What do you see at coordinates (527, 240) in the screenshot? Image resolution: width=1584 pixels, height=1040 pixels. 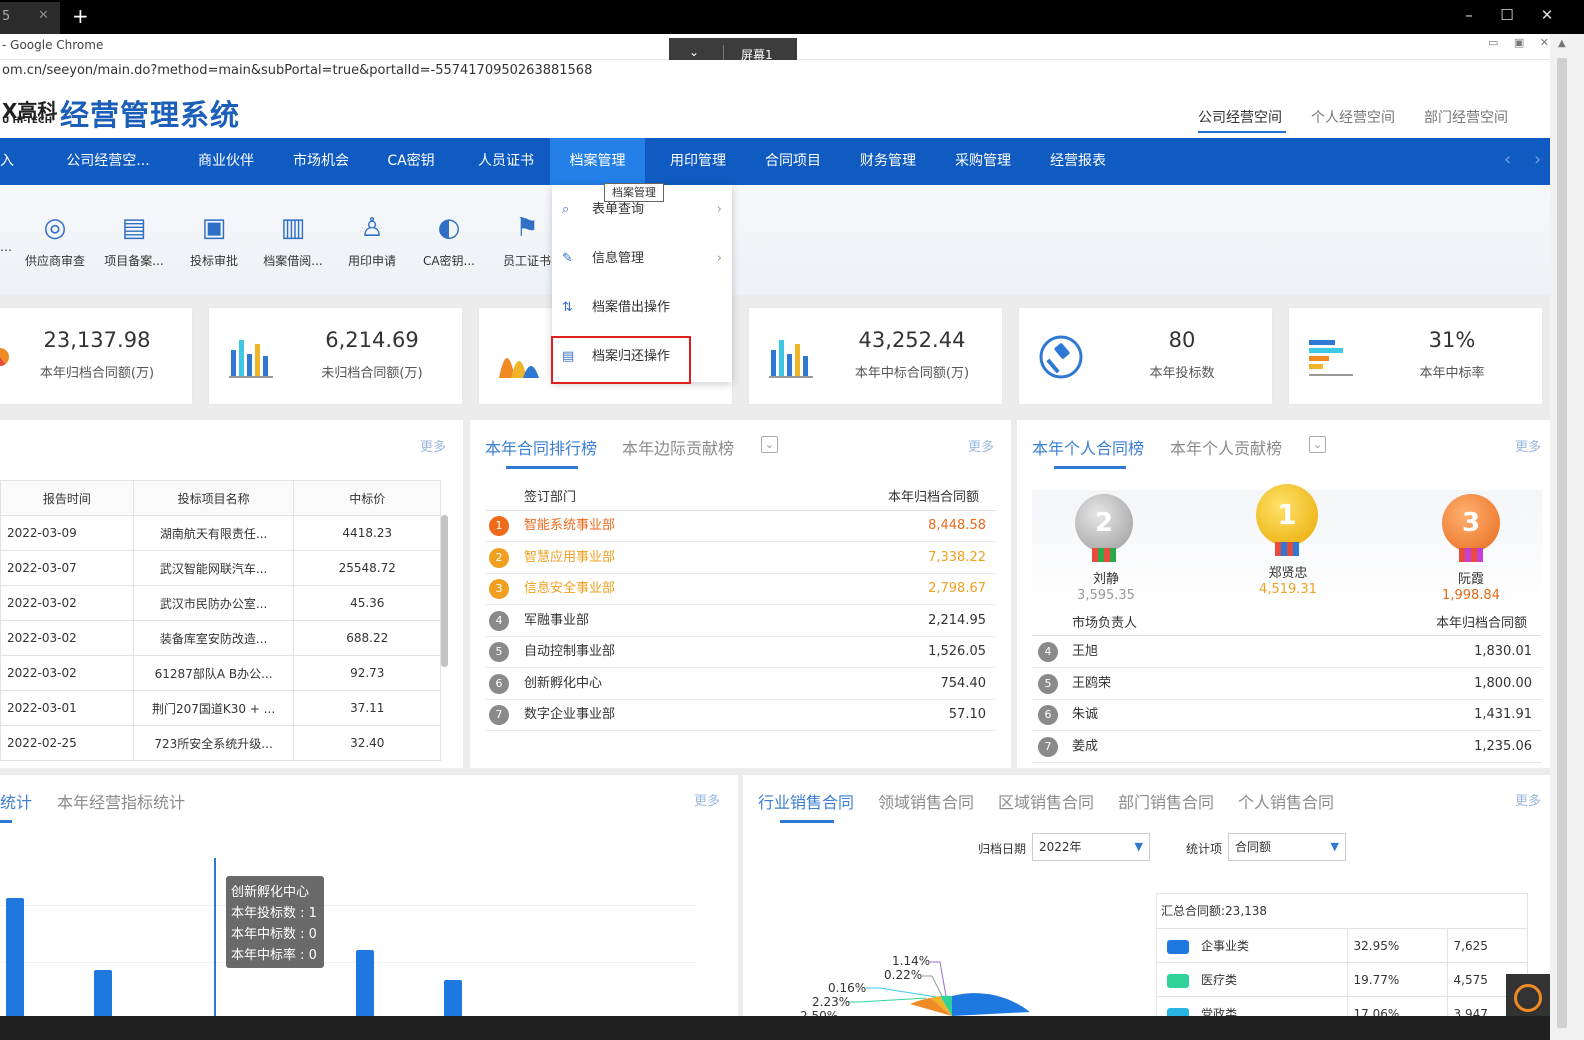 I see `shortcut-employee-cert: ⚑ 员工证书` at bounding box center [527, 240].